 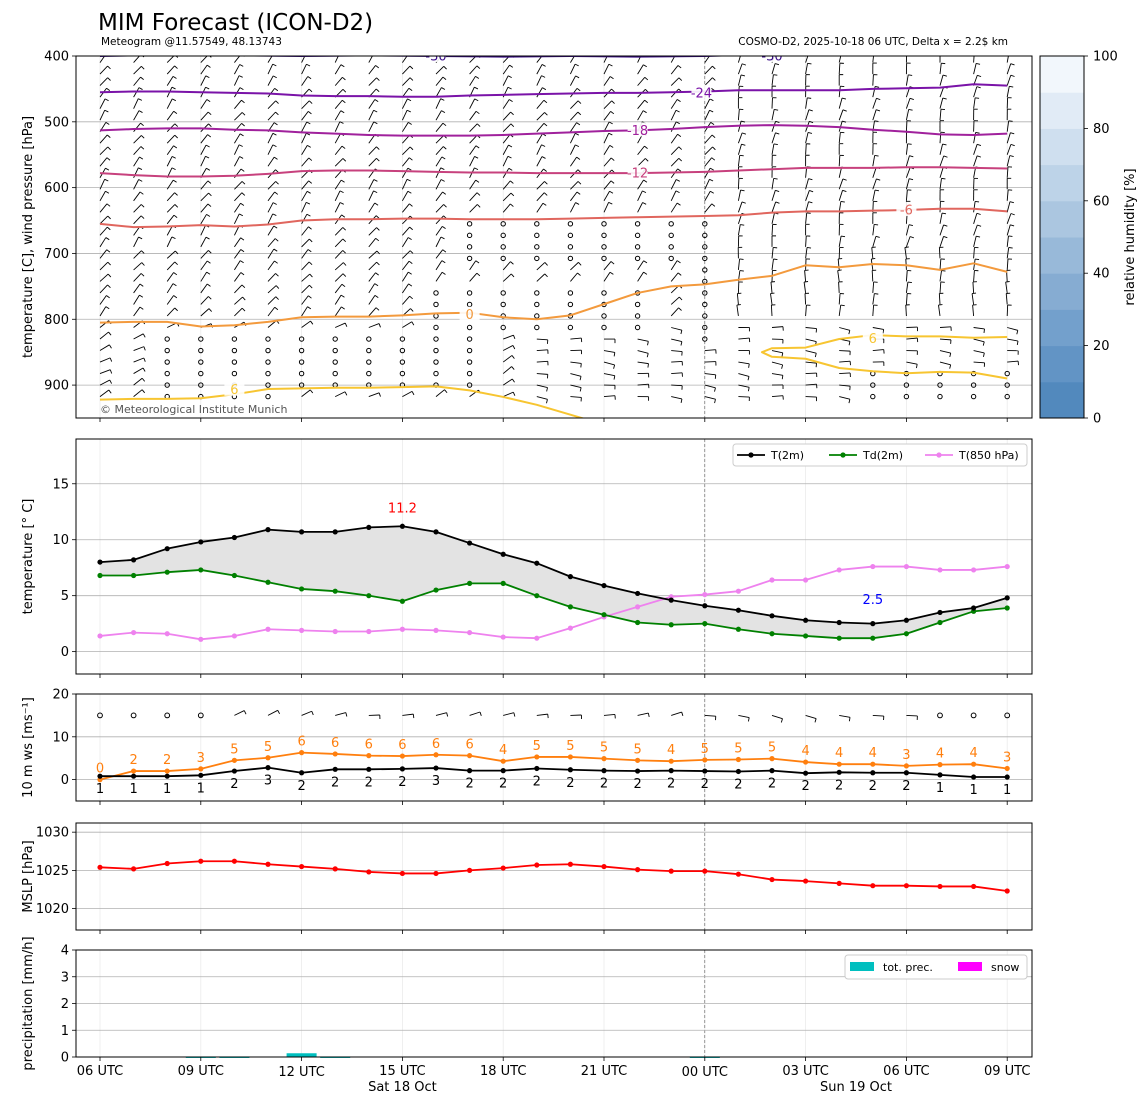 I want to click on series-line, so click(x=554, y=604).